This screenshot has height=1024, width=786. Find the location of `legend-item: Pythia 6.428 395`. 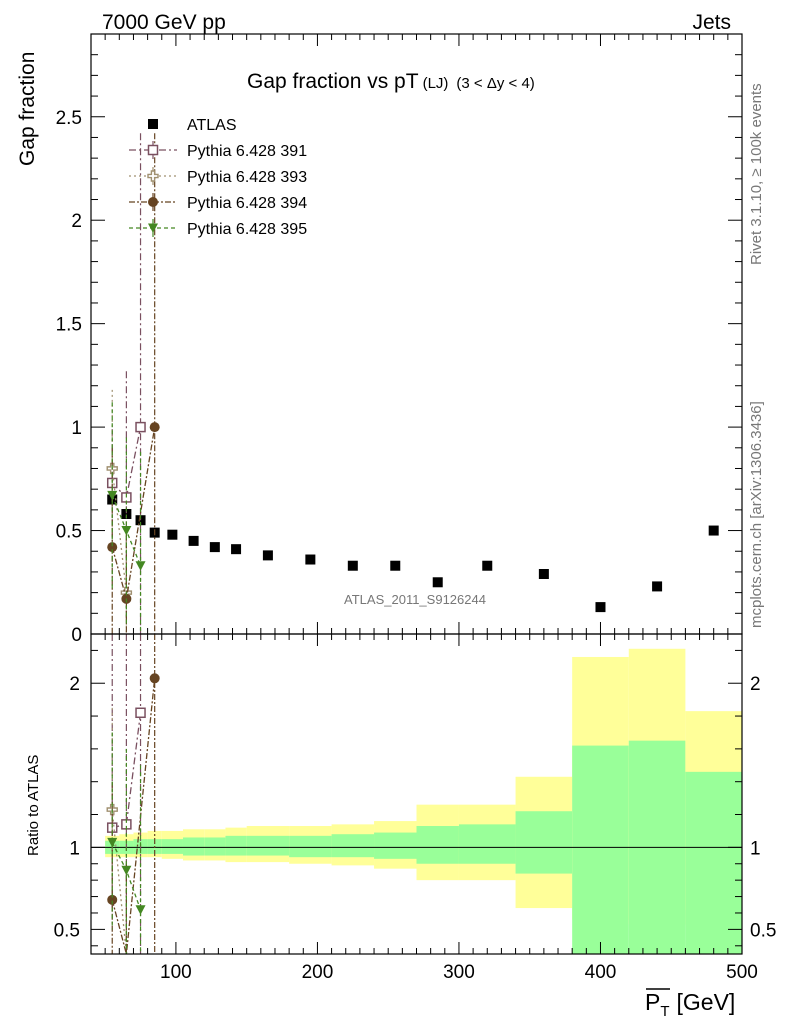

legend-item: Pythia 6.428 395 is located at coordinates (218, 228).